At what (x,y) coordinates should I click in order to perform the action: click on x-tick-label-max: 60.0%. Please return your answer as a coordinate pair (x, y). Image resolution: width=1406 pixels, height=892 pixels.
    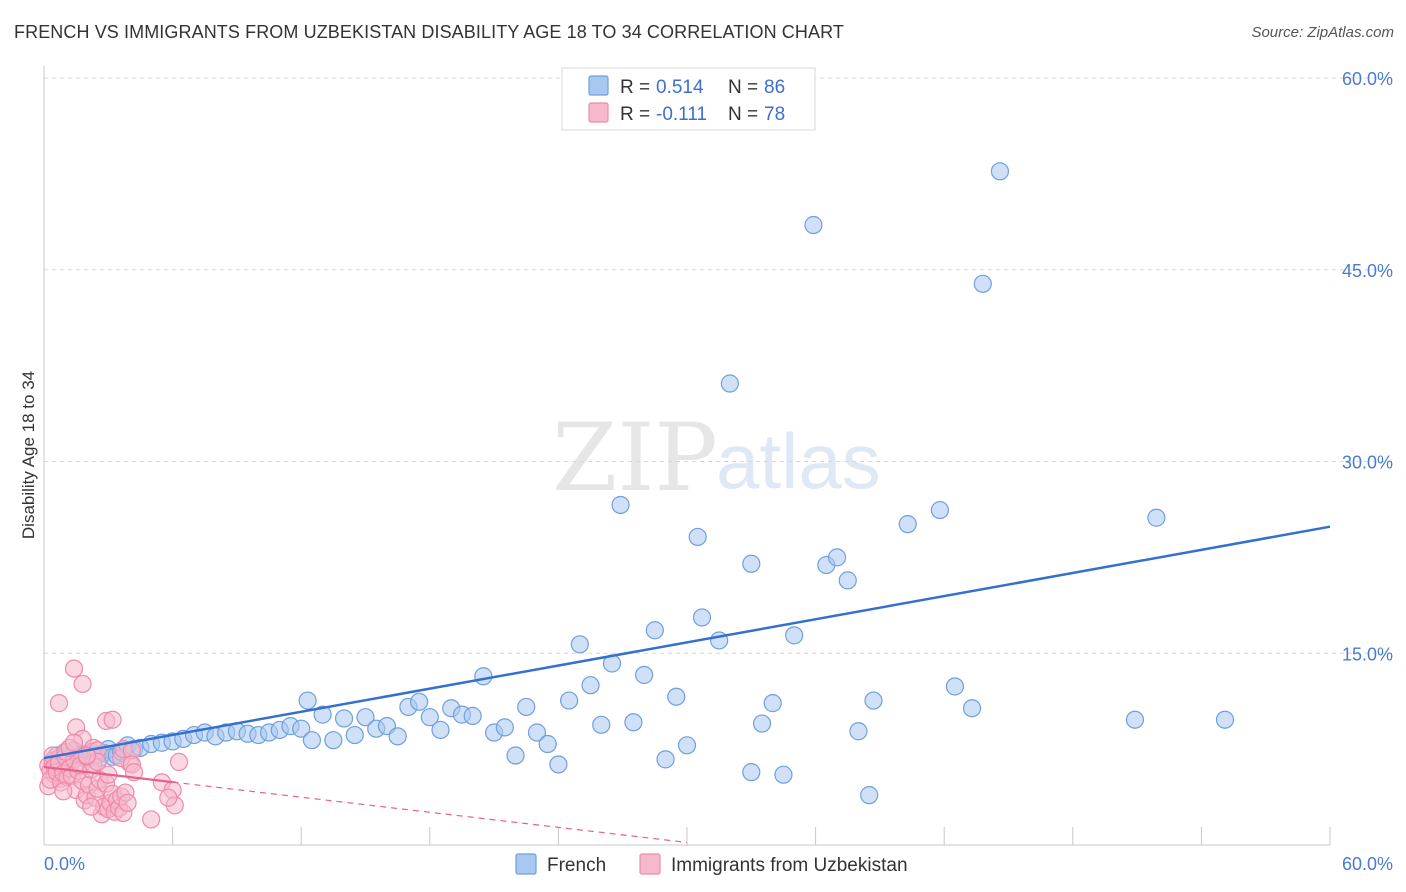
    Looking at the image, I should click on (1367, 864).